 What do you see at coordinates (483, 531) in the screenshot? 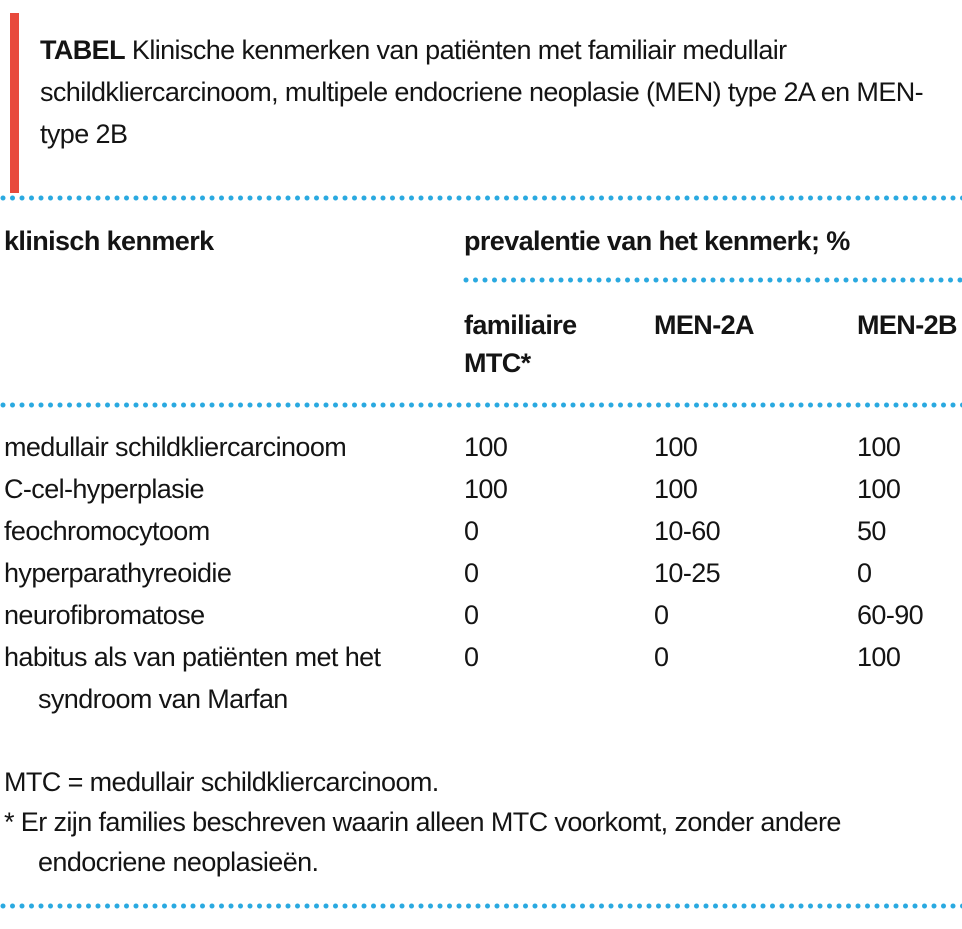
I see `table-row: feochromocytoom 0 10-60 50` at bounding box center [483, 531].